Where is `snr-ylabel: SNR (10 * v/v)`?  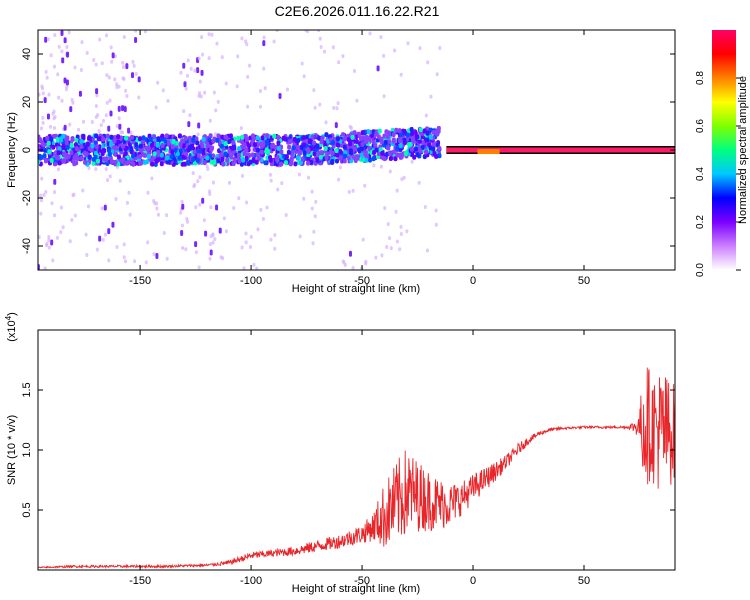
snr-ylabel: SNR (10 * v/v) is located at coordinates (12, 450).